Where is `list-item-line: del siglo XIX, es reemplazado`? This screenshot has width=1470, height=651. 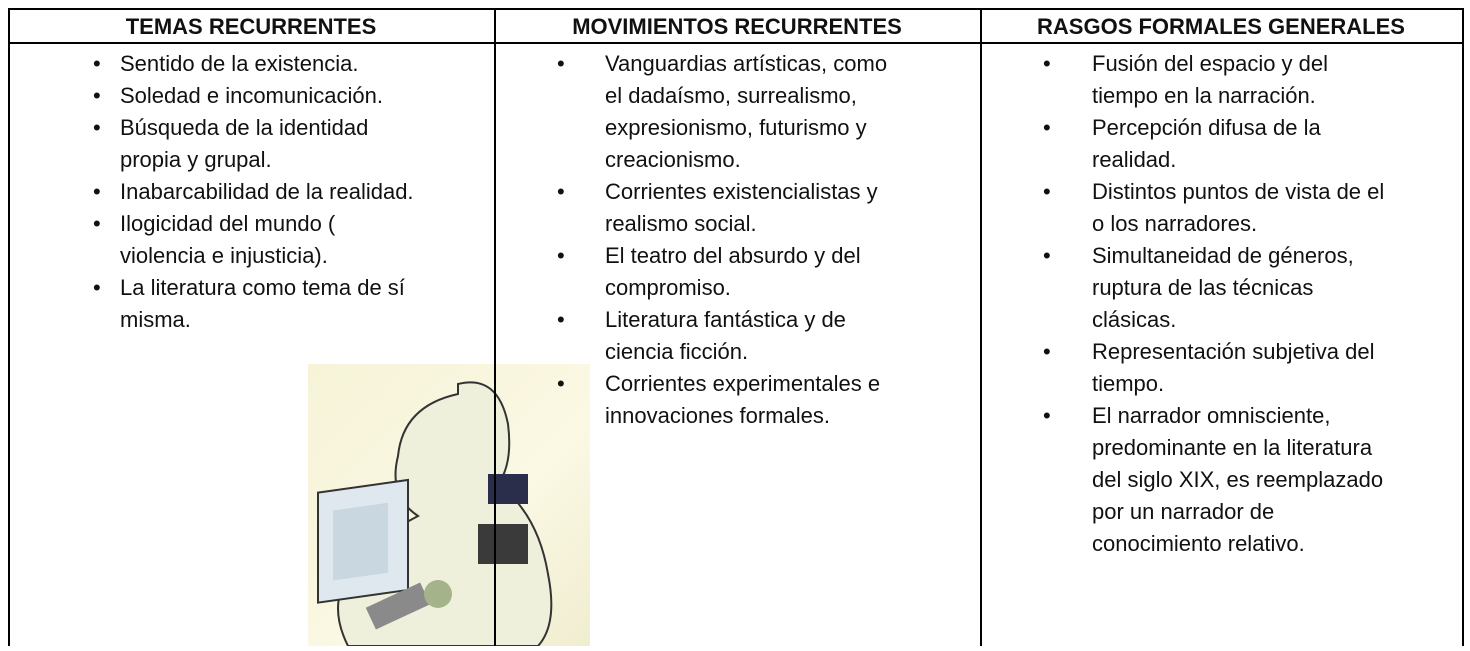 list-item-line: del siglo XIX, es reemplazado is located at coordinates (1238, 479).